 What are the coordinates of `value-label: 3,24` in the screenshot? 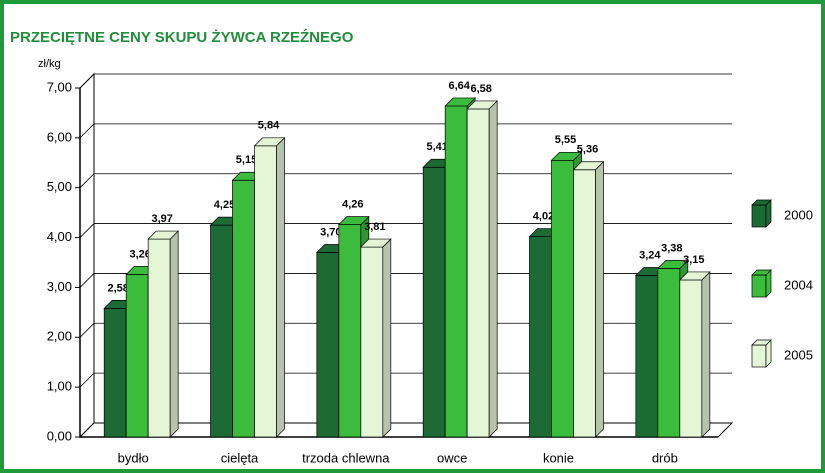 It's located at (650, 255).